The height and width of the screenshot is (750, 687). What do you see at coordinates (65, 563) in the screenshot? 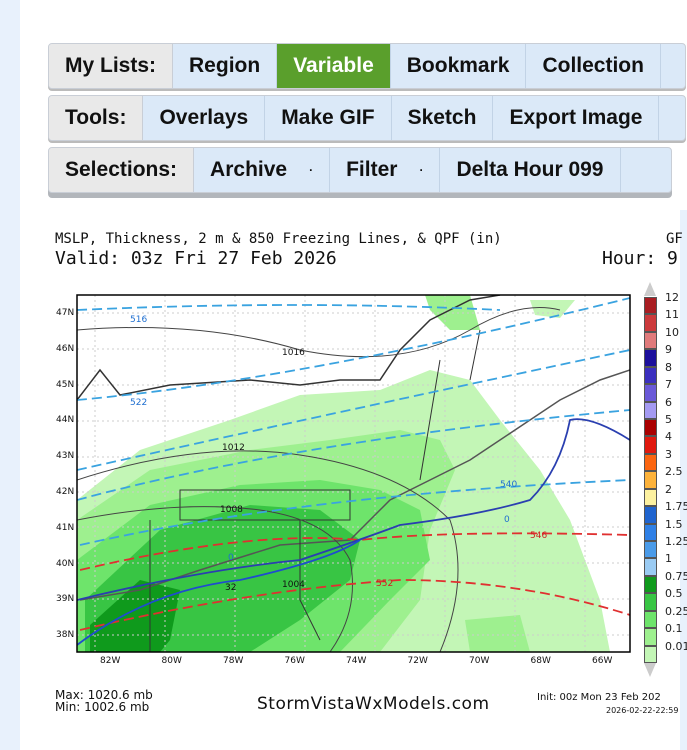
I see `lat-label: 40N` at bounding box center [65, 563].